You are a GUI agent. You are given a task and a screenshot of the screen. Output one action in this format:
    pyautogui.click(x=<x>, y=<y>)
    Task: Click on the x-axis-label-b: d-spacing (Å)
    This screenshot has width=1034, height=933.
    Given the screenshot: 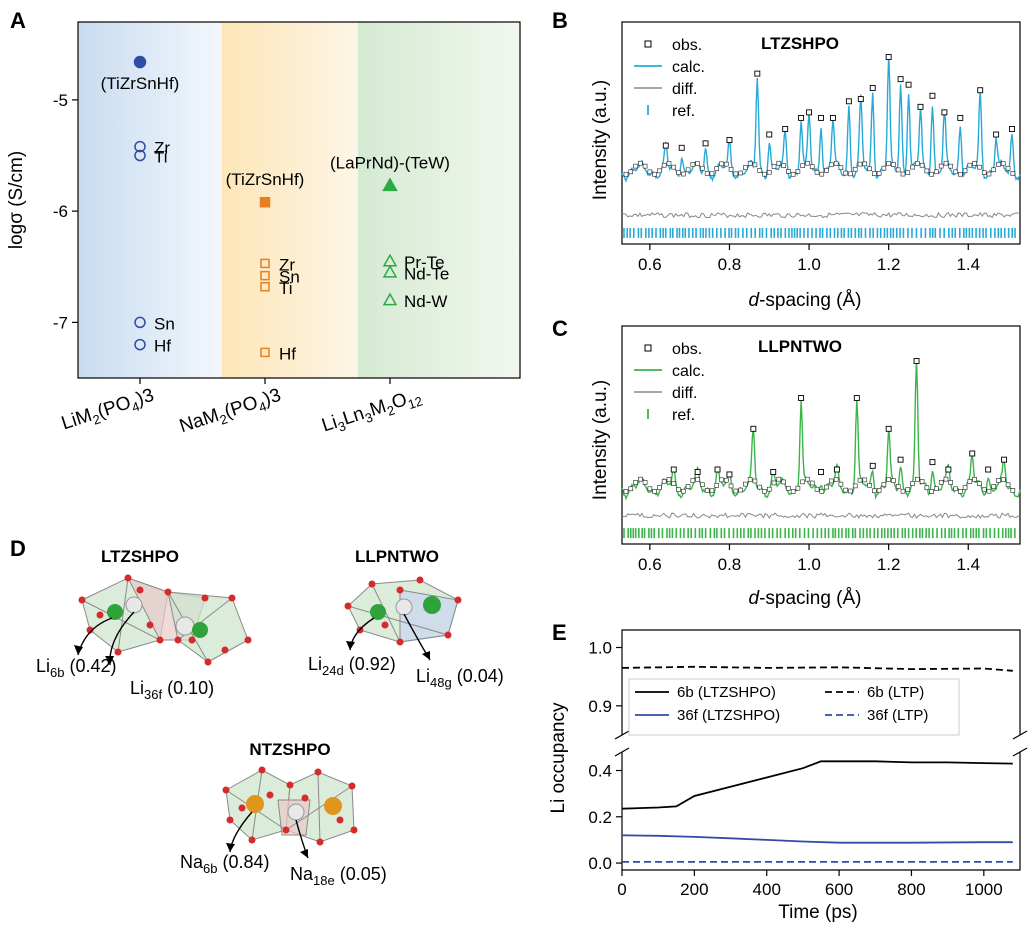 What is the action you would take?
    pyautogui.click(x=805, y=300)
    